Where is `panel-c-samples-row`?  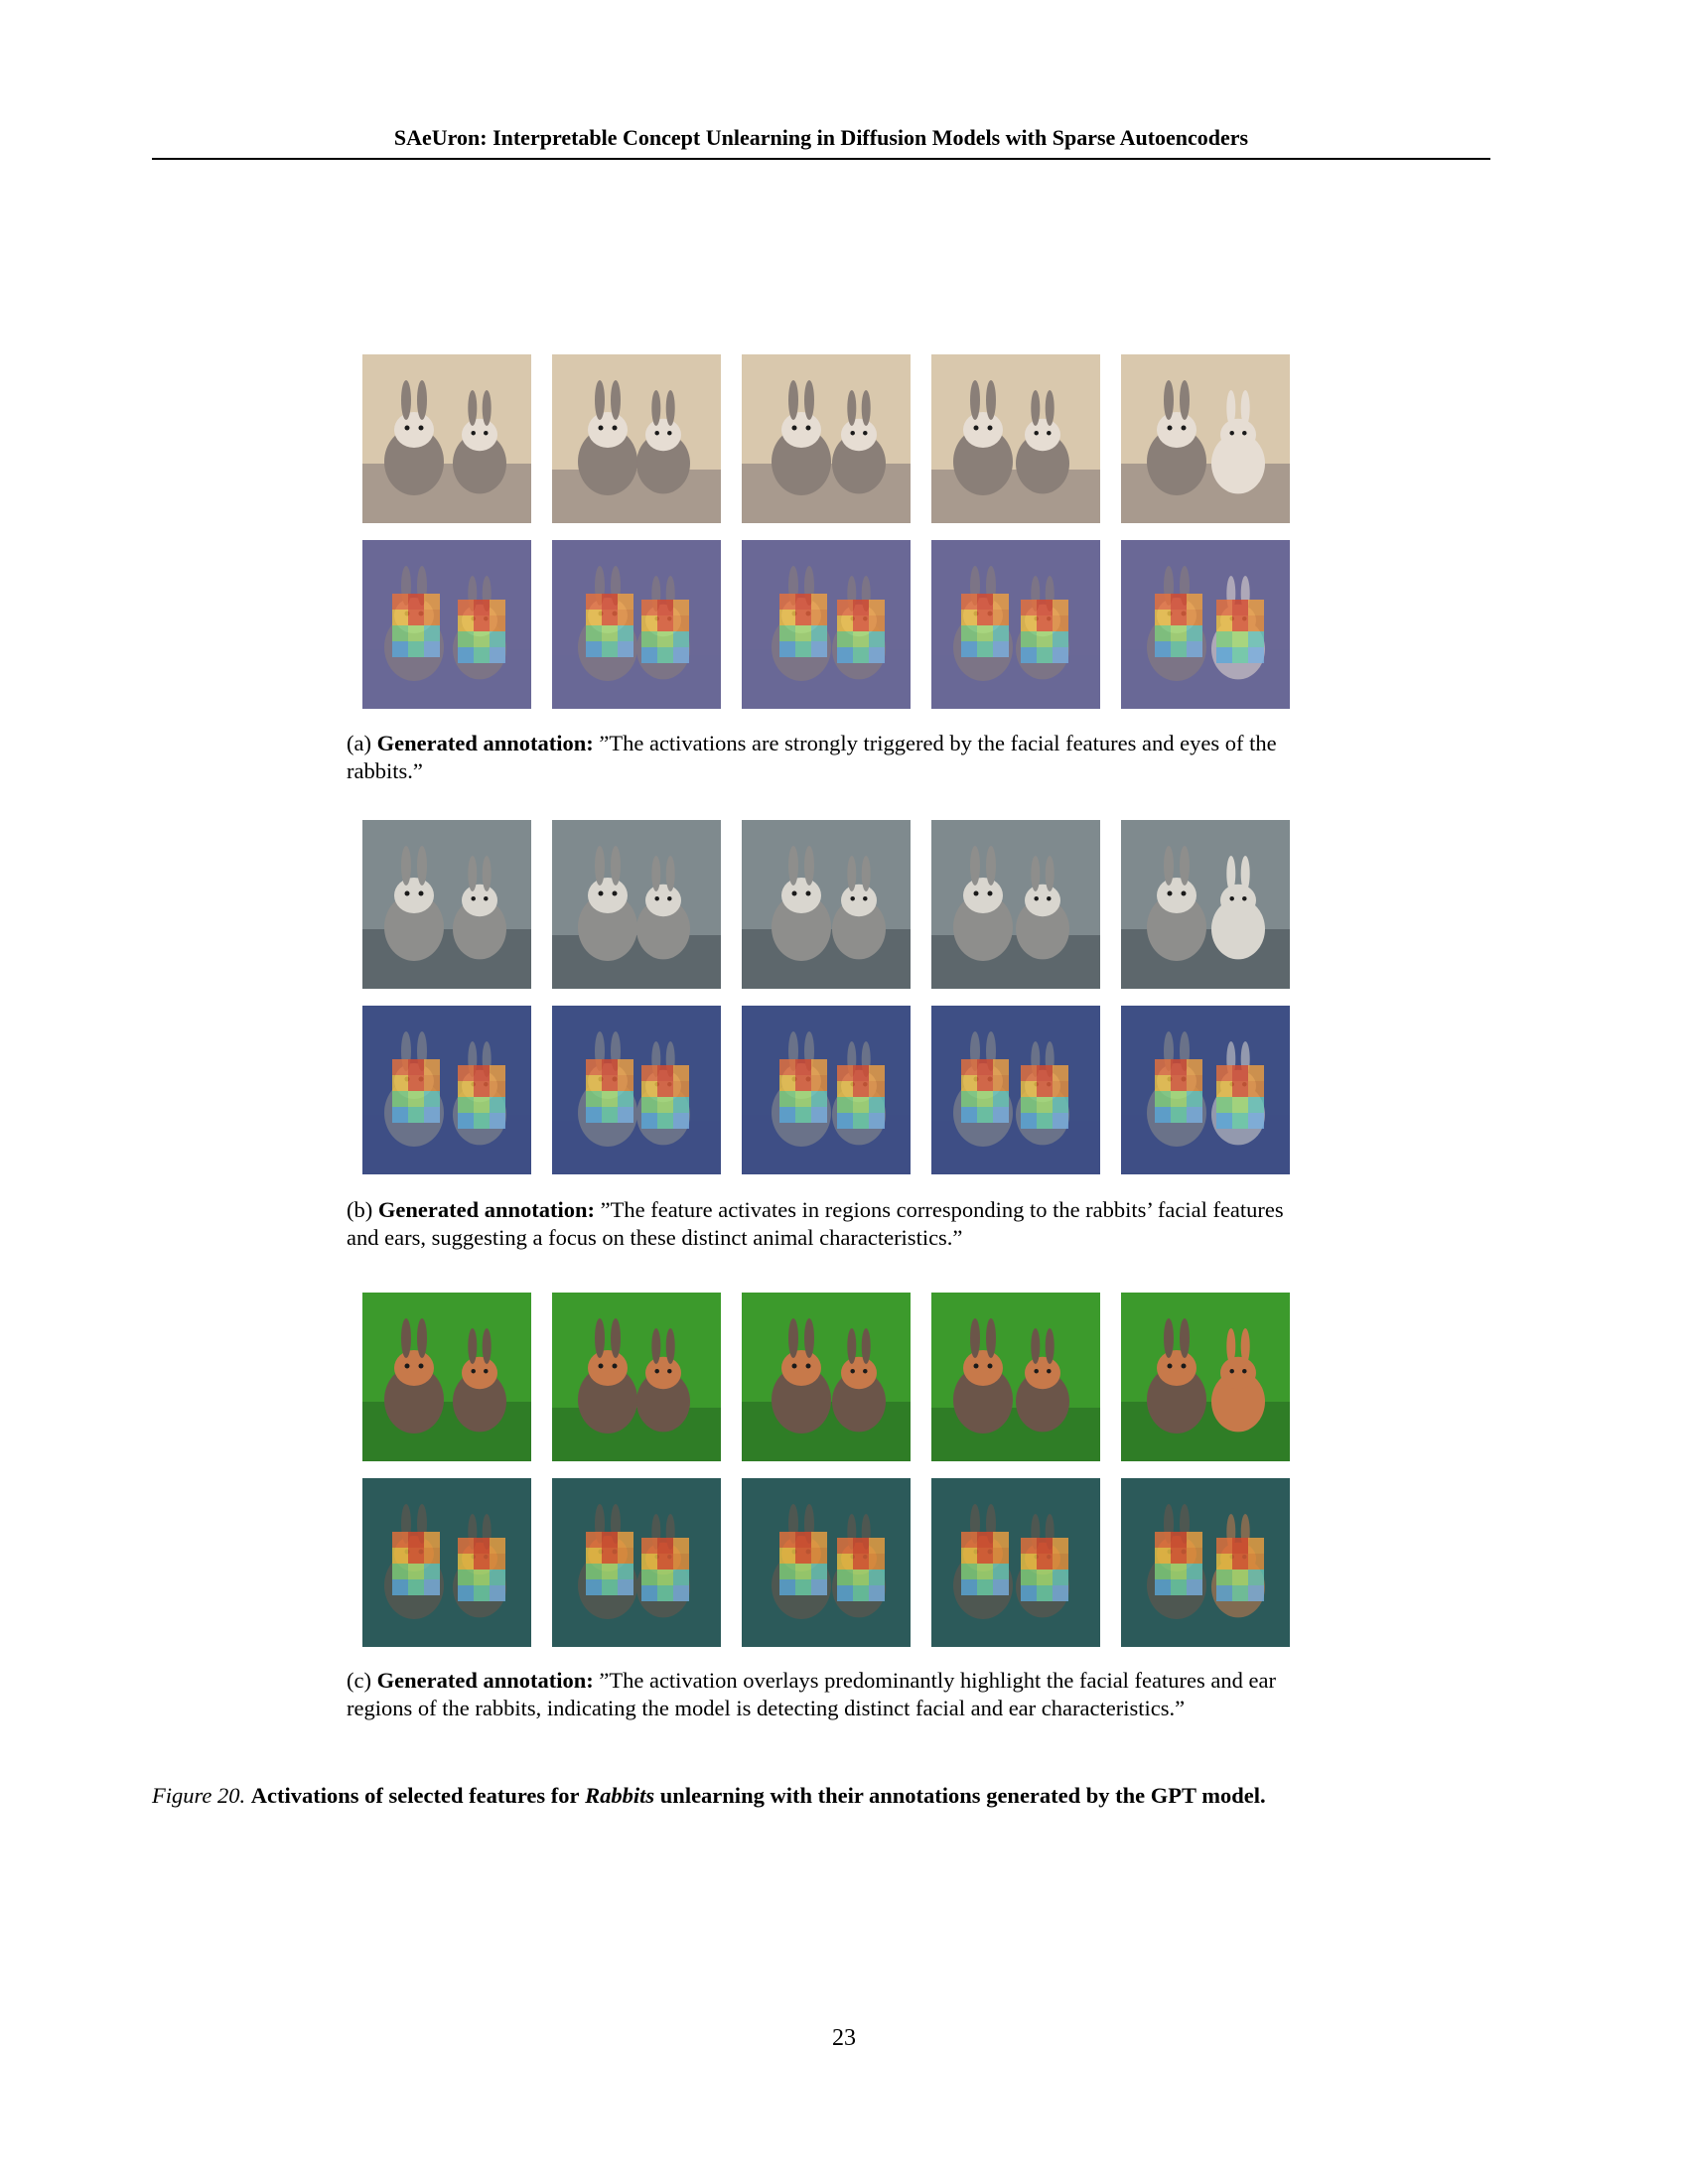 panel-c-samples-row is located at coordinates (826, 1377).